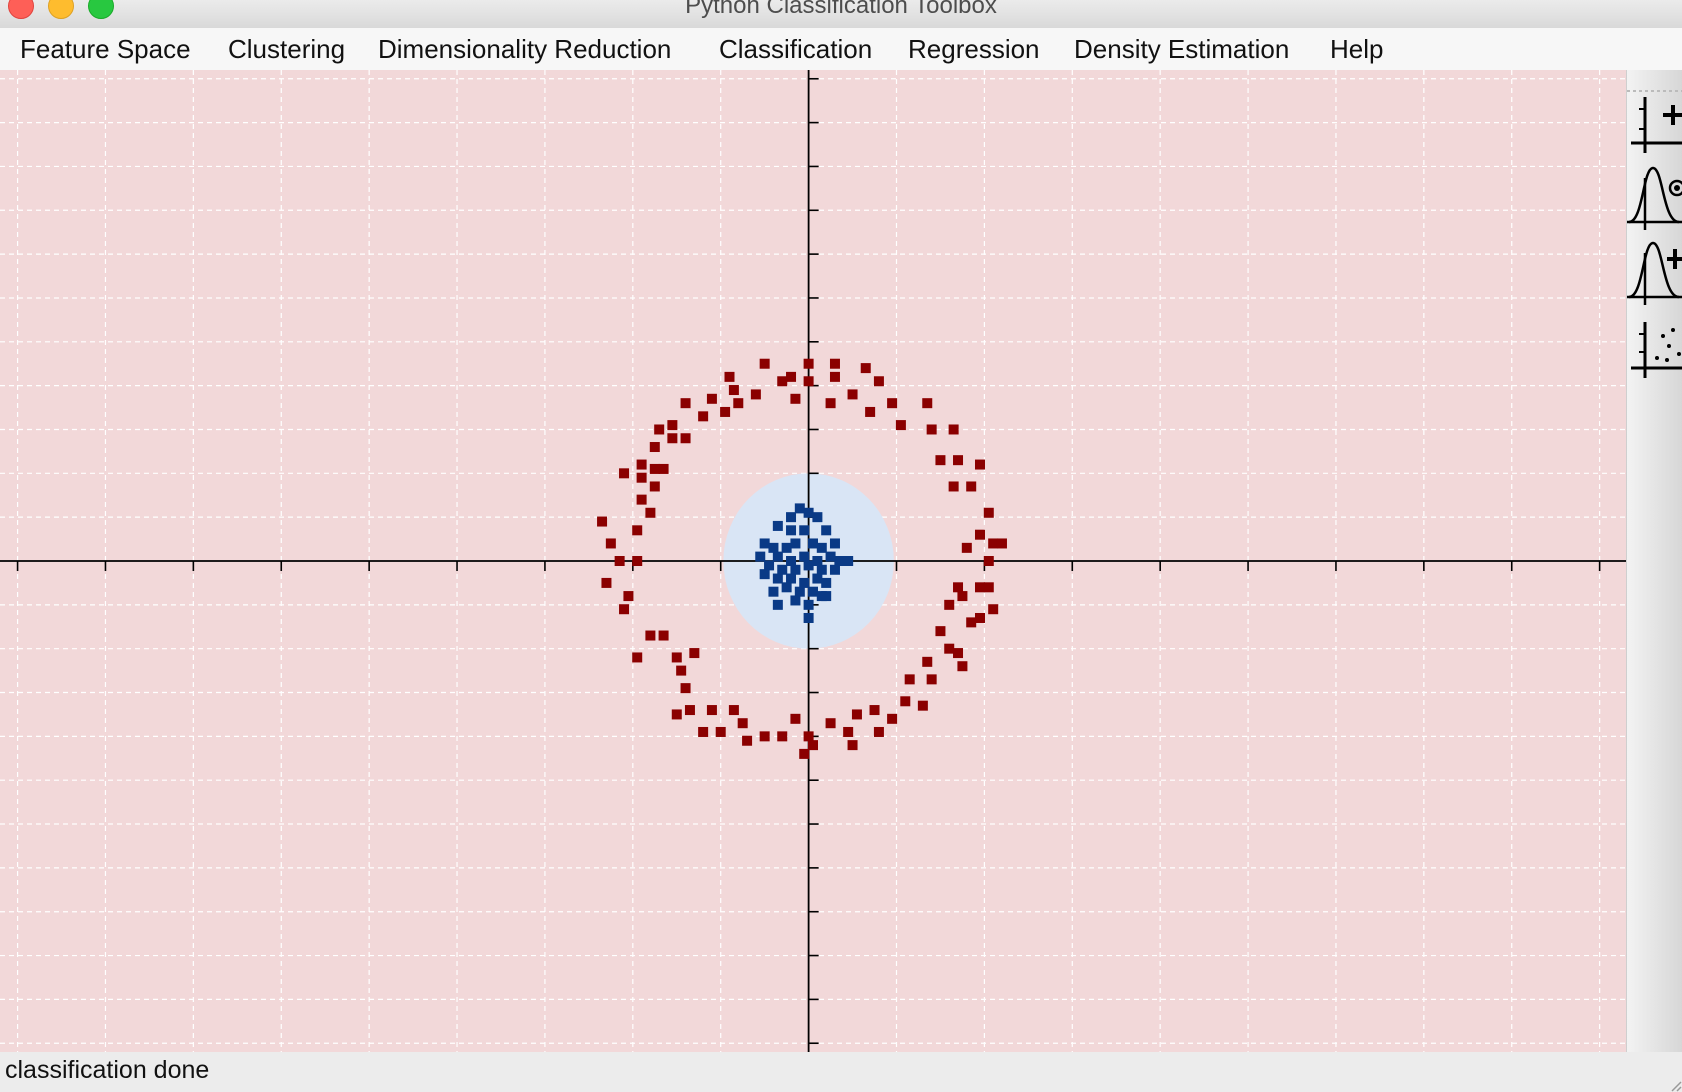 The width and height of the screenshot is (1682, 1092). I want to click on add-point-tool-icon, so click(1654, 121).